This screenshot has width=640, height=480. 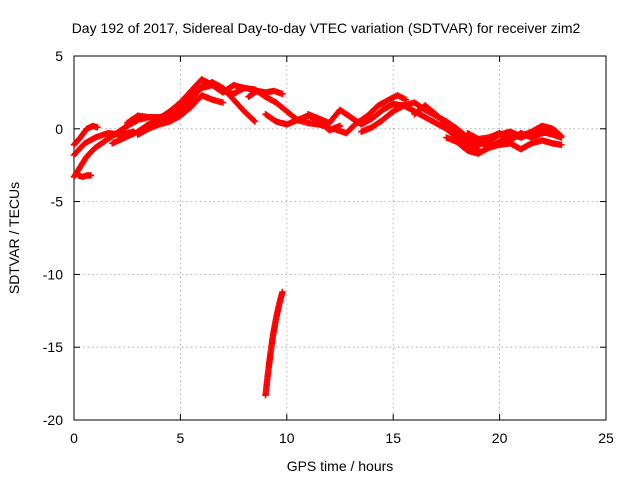 What do you see at coordinates (57, 202) in the screenshot?
I see `y-tick-label: -5` at bounding box center [57, 202].